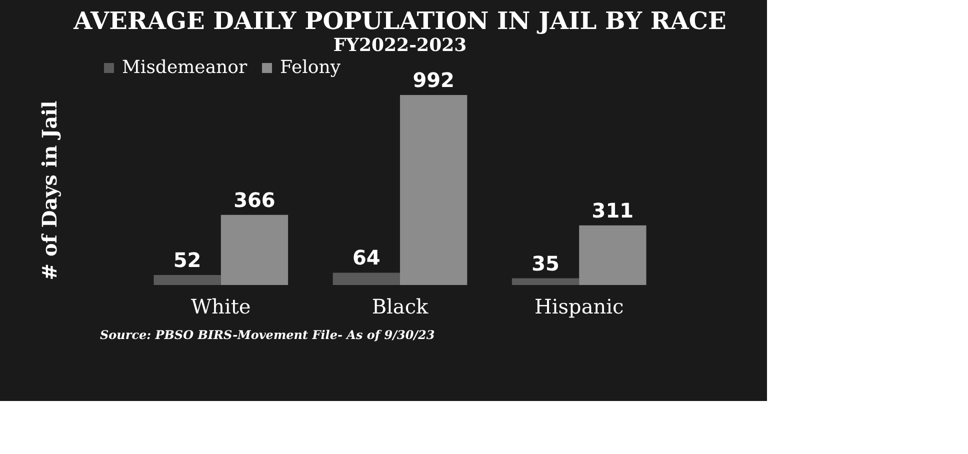 The image size is (968, 454). I want to click on source-note: Source: PBSO BIRS-Movement File- As of 9/30/23, so click(267, 335).